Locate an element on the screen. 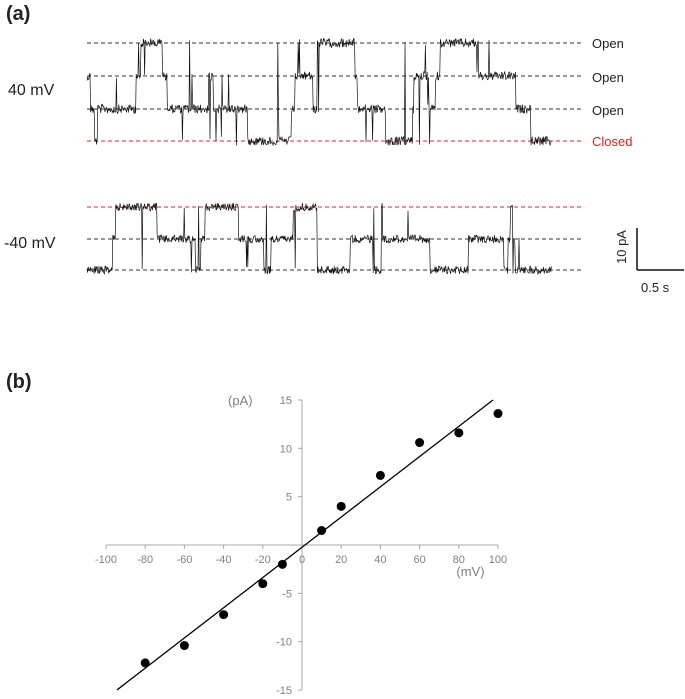 The image size is (685, 699). x-tick-label: 80 is located at coordinates (459, 560).